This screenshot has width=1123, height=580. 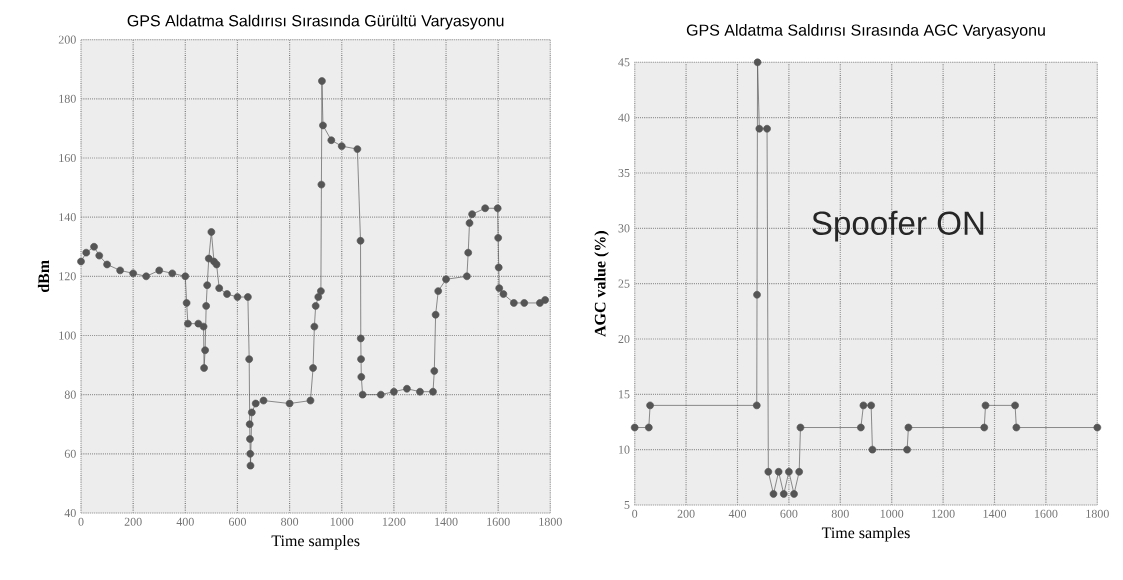 I want to click on y-tick-label: 15, so click(x=624, y=394).